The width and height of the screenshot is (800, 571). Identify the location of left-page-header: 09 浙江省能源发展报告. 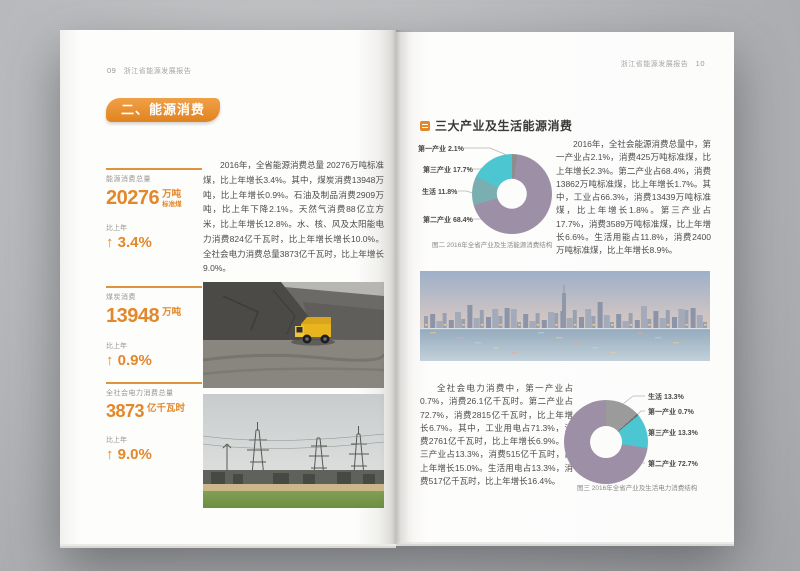
(149, 71).